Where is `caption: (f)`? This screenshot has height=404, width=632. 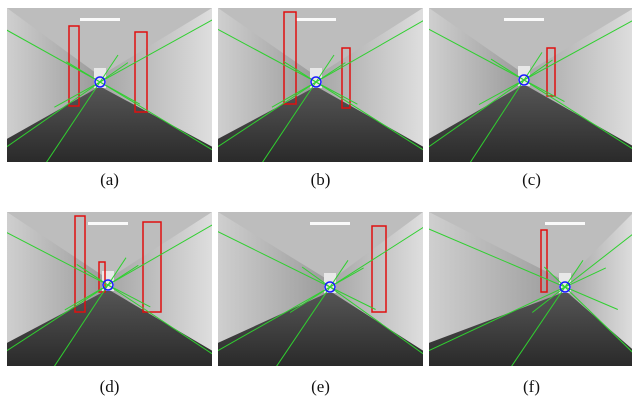
caption: (f) is located at coordinates (531, 386).